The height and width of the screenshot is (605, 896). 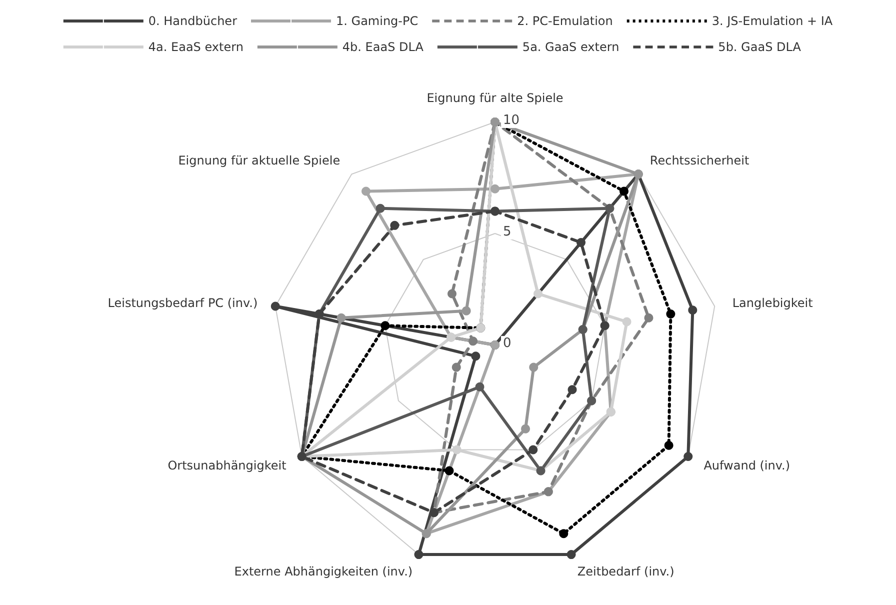 I want to click on y-tick-label: 5, so click(x=507, y=232).